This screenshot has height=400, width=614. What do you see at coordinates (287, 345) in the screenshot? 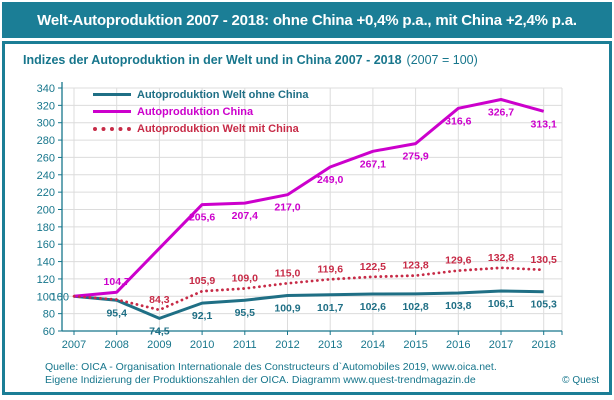
I see `svg-text: 2012` at bounding box center [287, 345].